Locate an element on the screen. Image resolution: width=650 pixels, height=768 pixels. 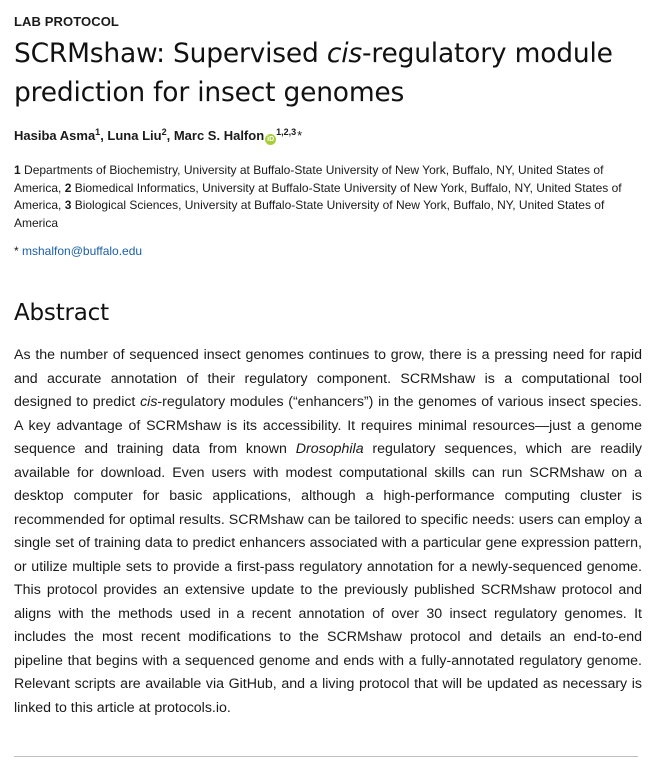
affiliation-number: 1 is located at coordinates (17, 170).